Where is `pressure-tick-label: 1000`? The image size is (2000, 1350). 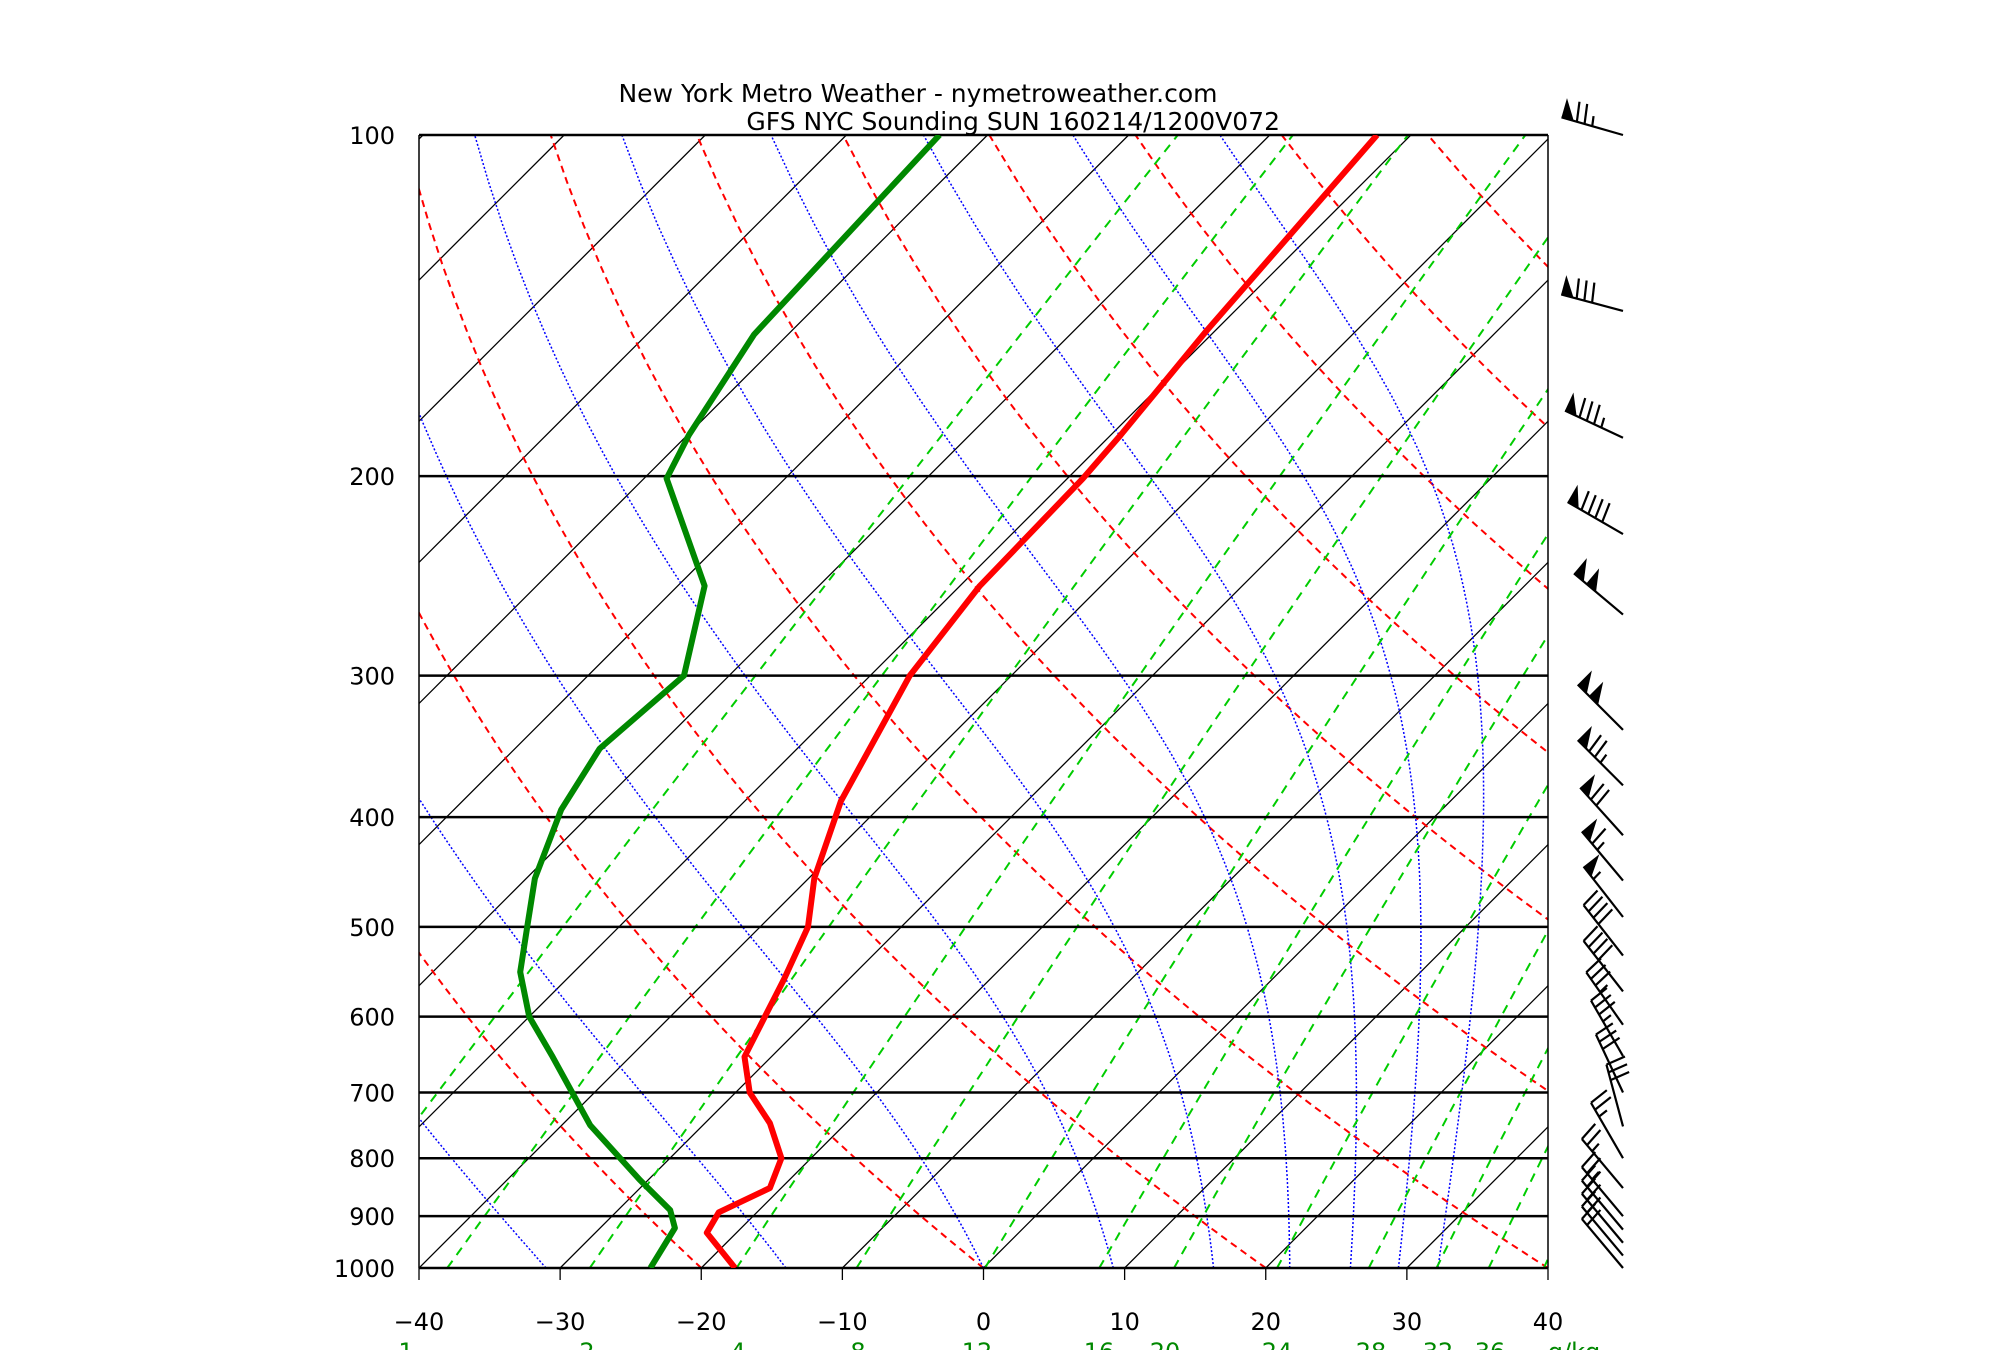 pressure-tick-label: 1000 is located at coordinates (364, 1269).